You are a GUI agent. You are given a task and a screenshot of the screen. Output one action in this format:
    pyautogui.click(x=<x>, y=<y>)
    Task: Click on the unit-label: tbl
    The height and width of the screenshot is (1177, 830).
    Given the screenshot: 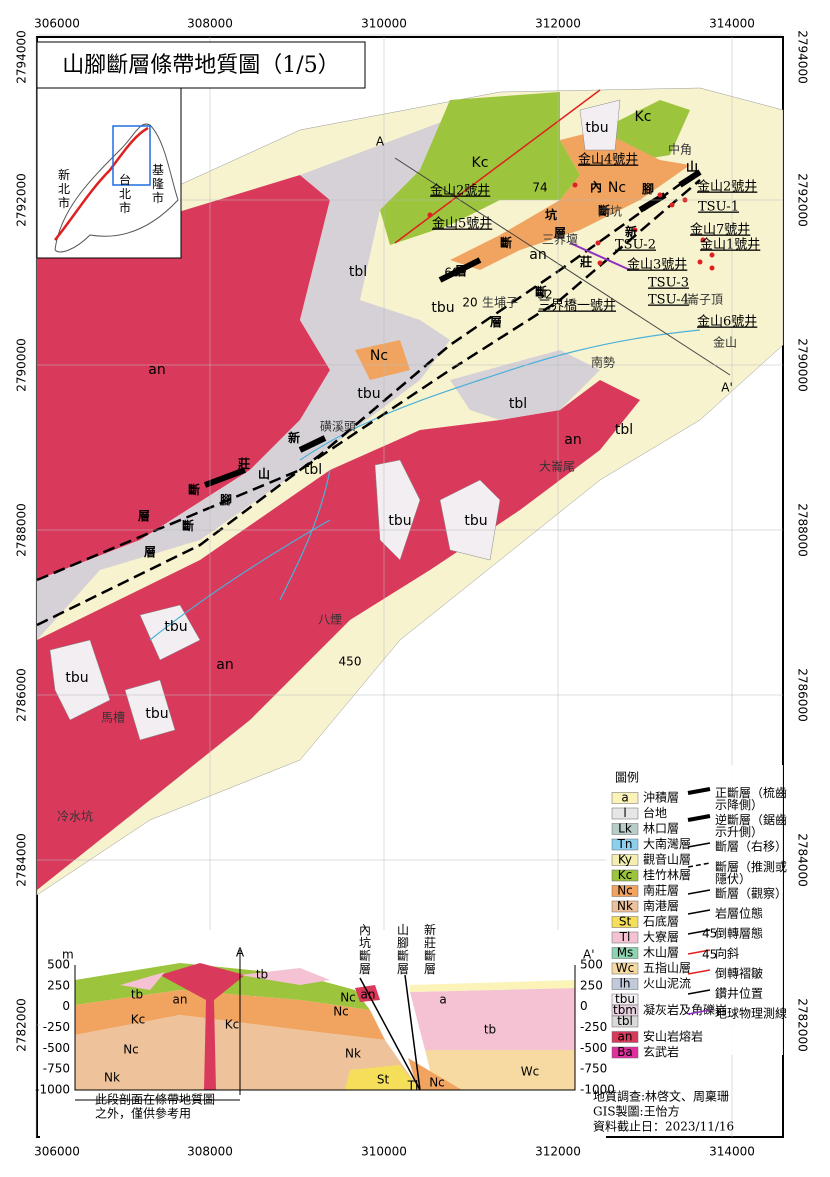 What is the action you would take?
    pyautogui.click(x=624, y=430)
    